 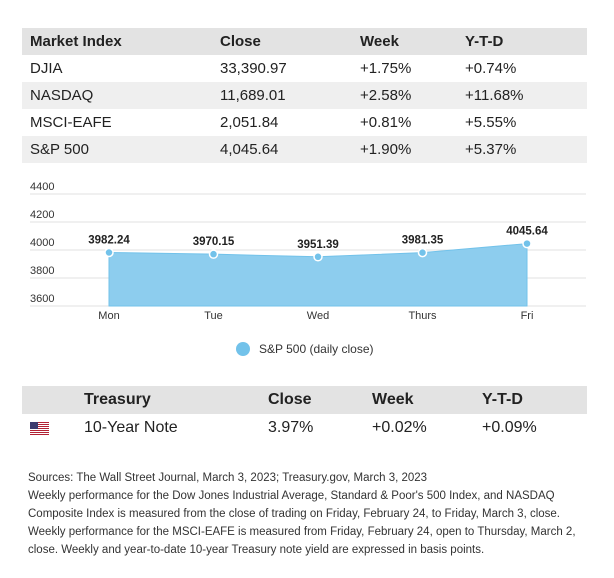 I want to click on treasury-week: +0.02%, so click(x=399, y=427).